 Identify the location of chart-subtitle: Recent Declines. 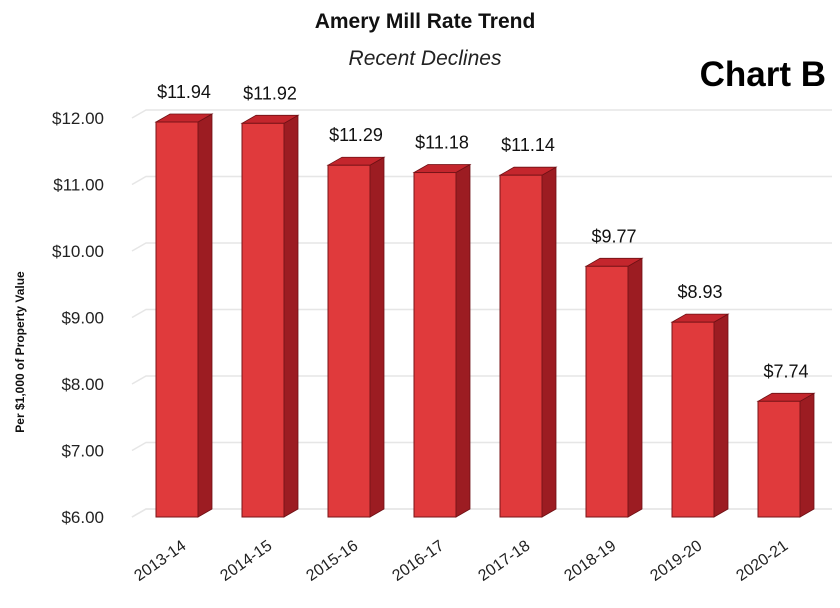
(425, 58).